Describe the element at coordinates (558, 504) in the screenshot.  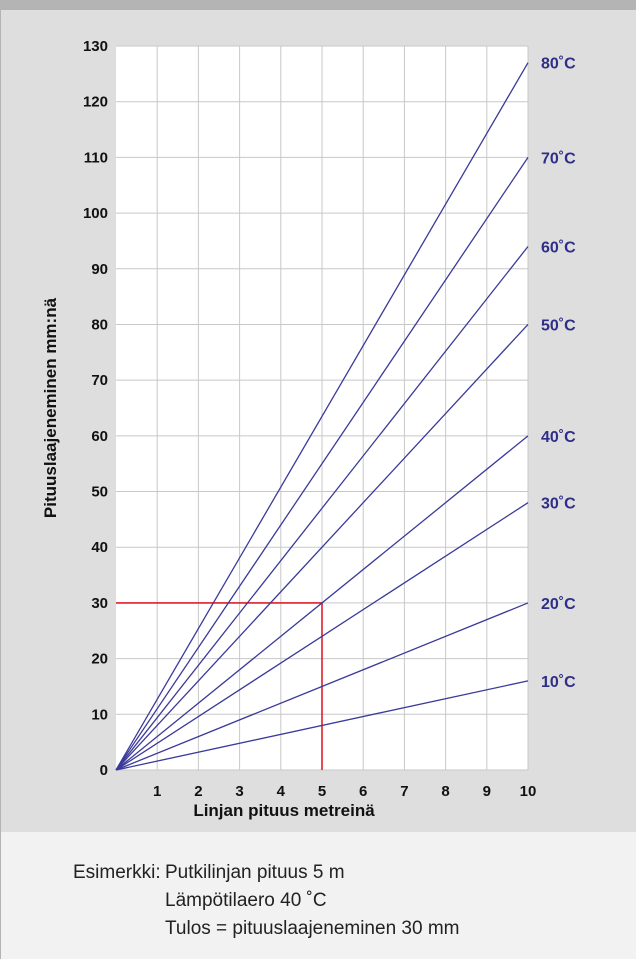
I see `series-label: 30˚C` at that location.